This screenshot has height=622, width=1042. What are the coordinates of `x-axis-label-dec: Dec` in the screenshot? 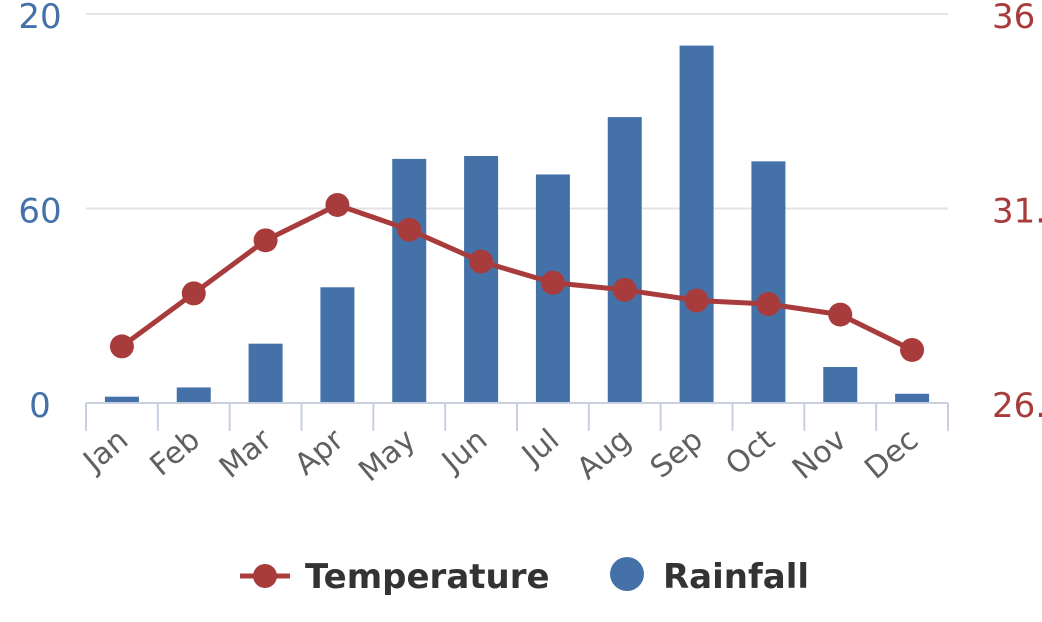 It's located at (891, 454).